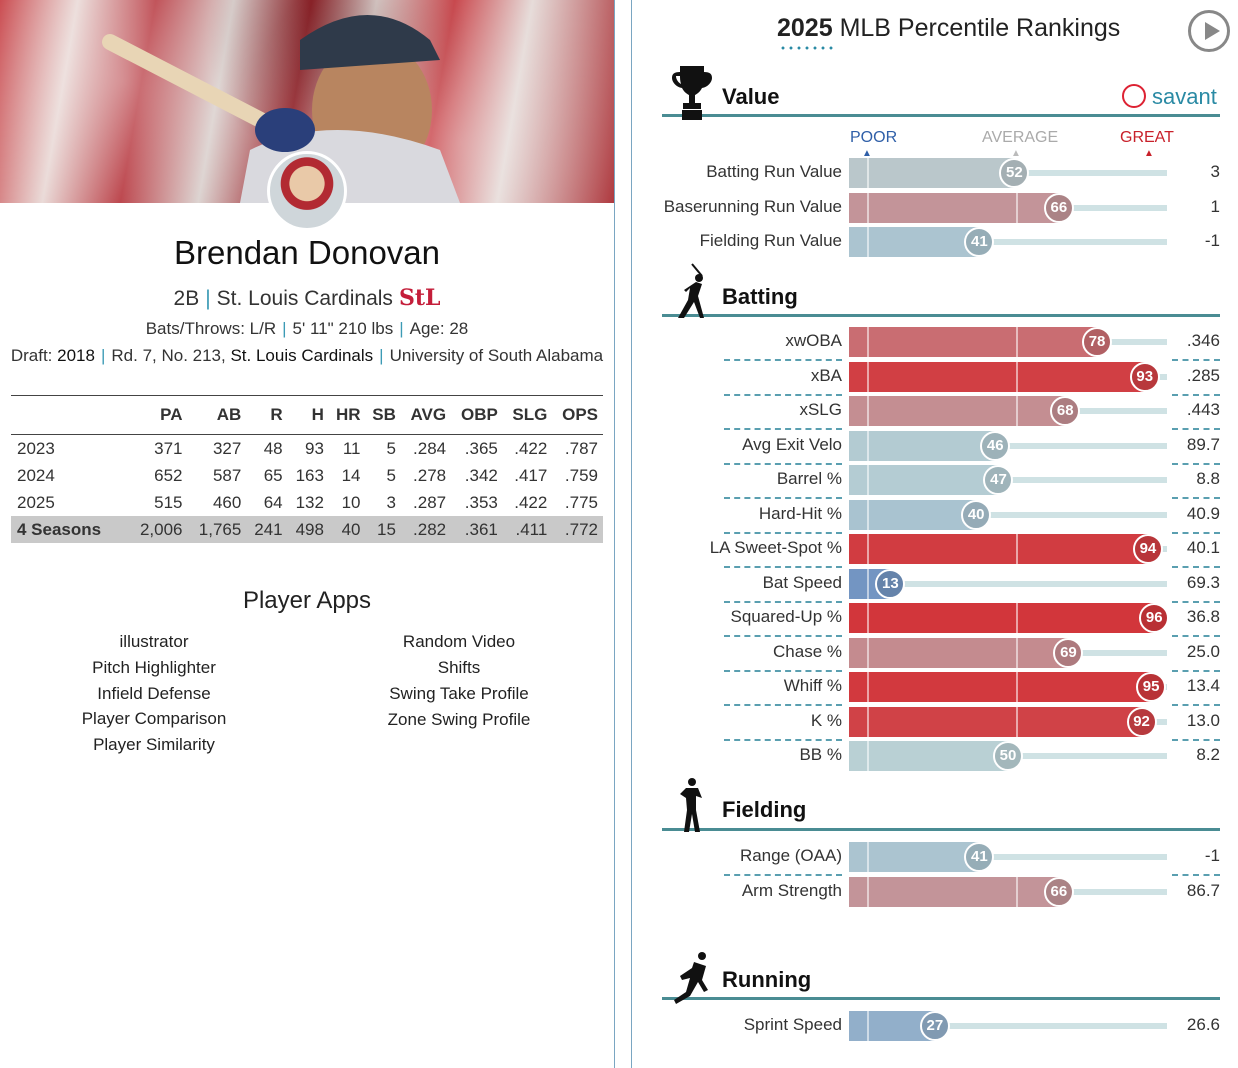 This screenshot has width=1238, height=1068. What do you see at coordinates (995, 445) in the screenshot?
I see `percentile-badge: 46` at bounding box center [995, 445].